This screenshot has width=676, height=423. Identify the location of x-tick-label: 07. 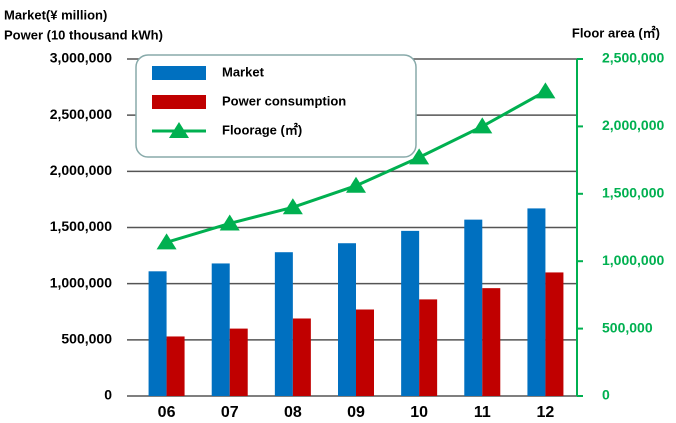
(230, 412).